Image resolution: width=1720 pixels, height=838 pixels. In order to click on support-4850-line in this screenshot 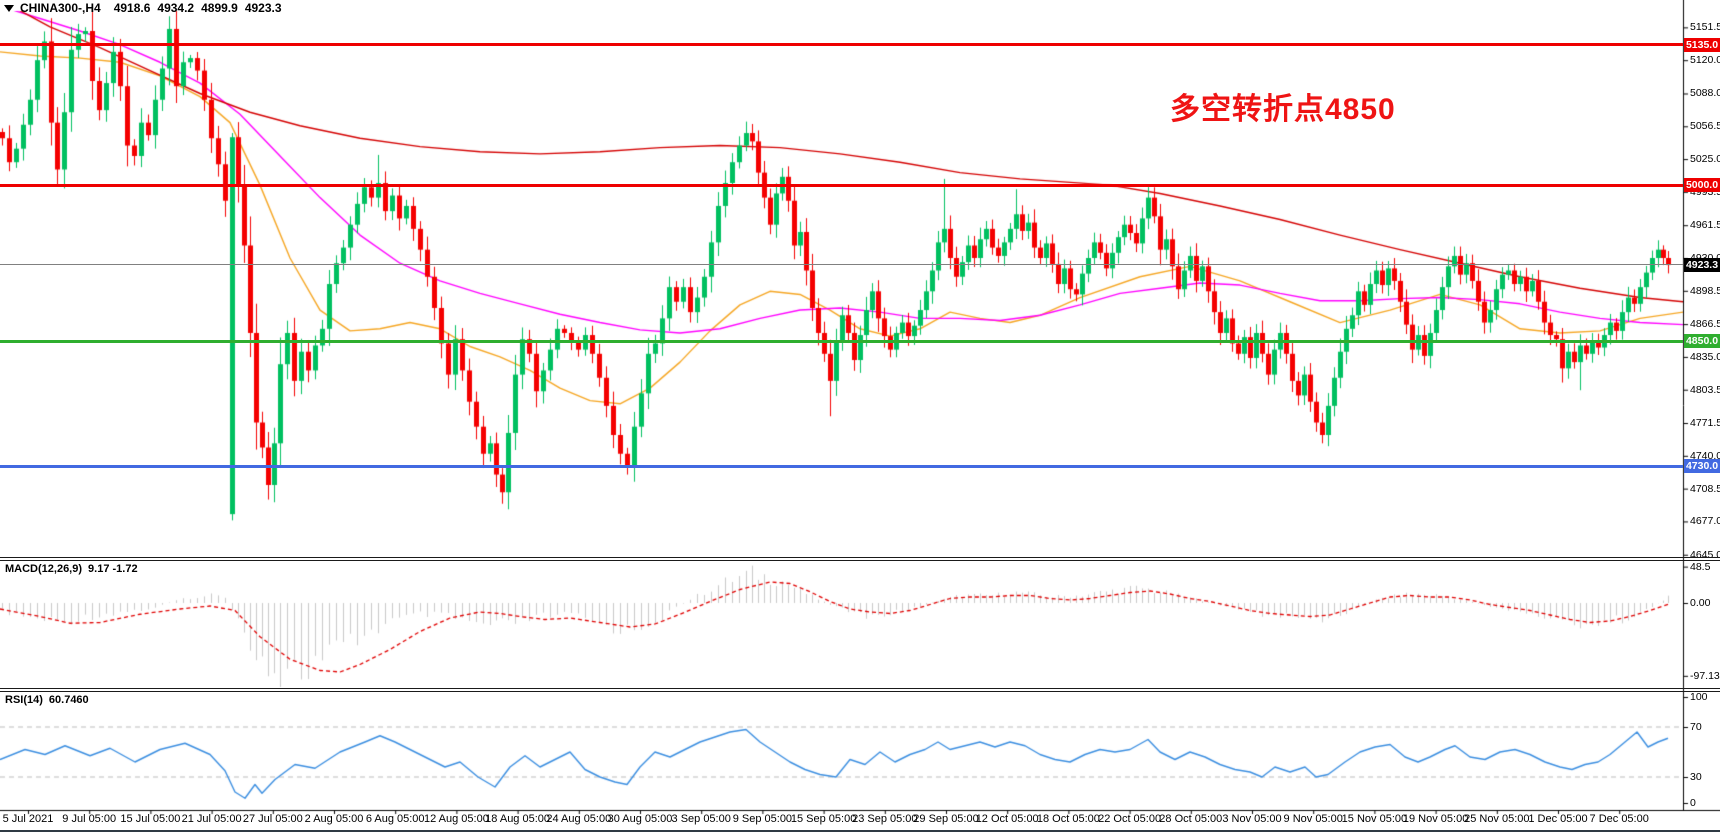, I will do `click(841, 341)`.